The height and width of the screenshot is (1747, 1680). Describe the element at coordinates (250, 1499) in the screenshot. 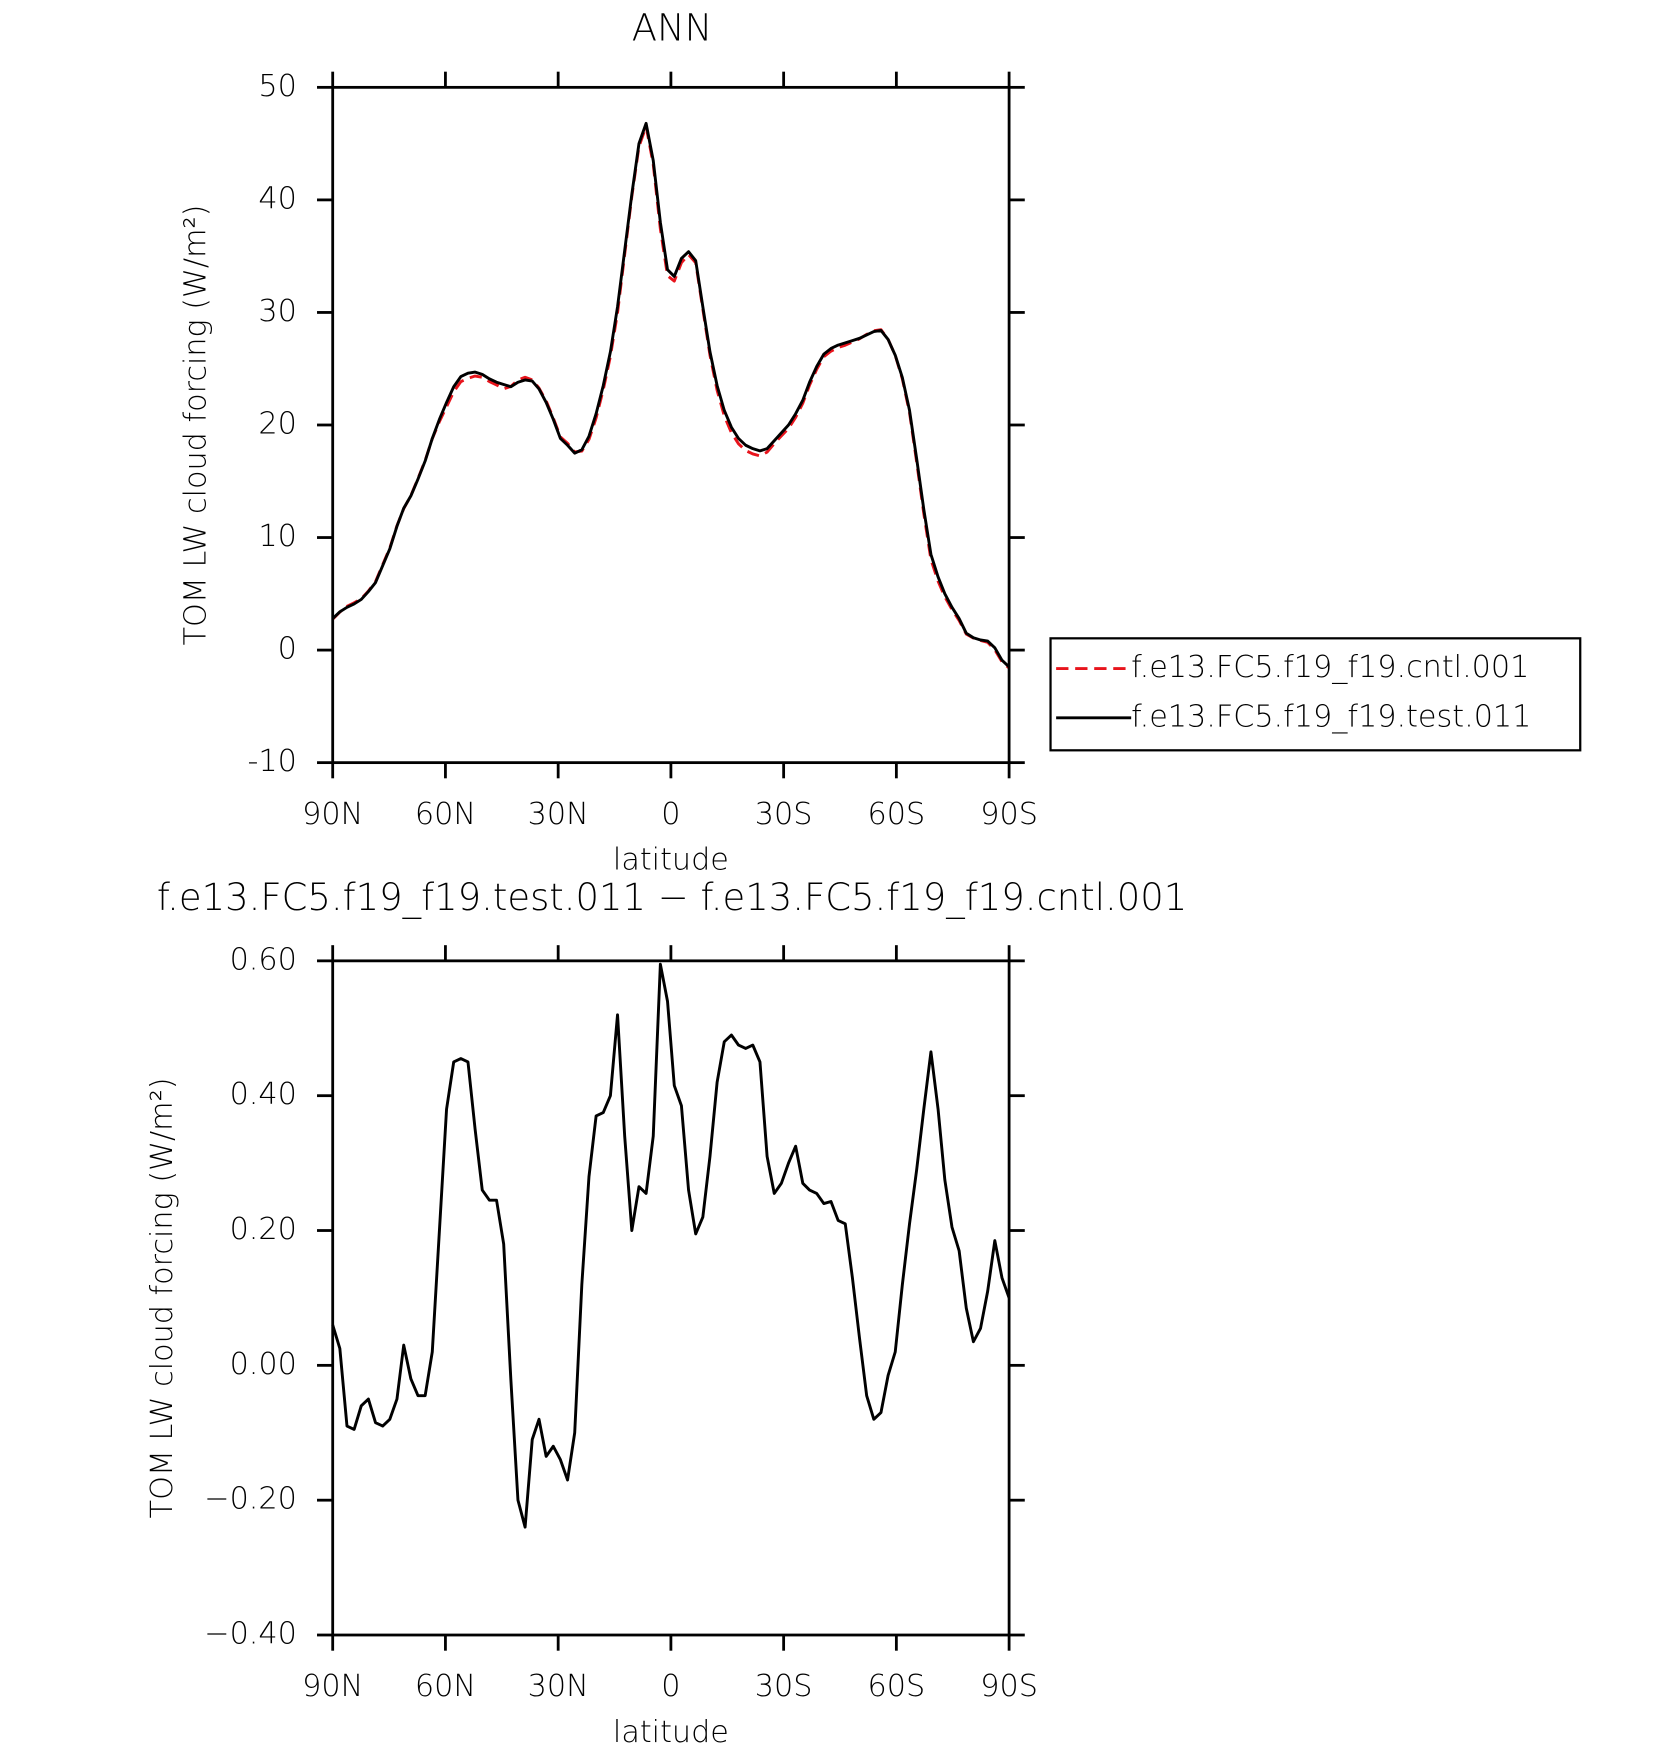

I see `y-tick-label: −0.20` at that location.